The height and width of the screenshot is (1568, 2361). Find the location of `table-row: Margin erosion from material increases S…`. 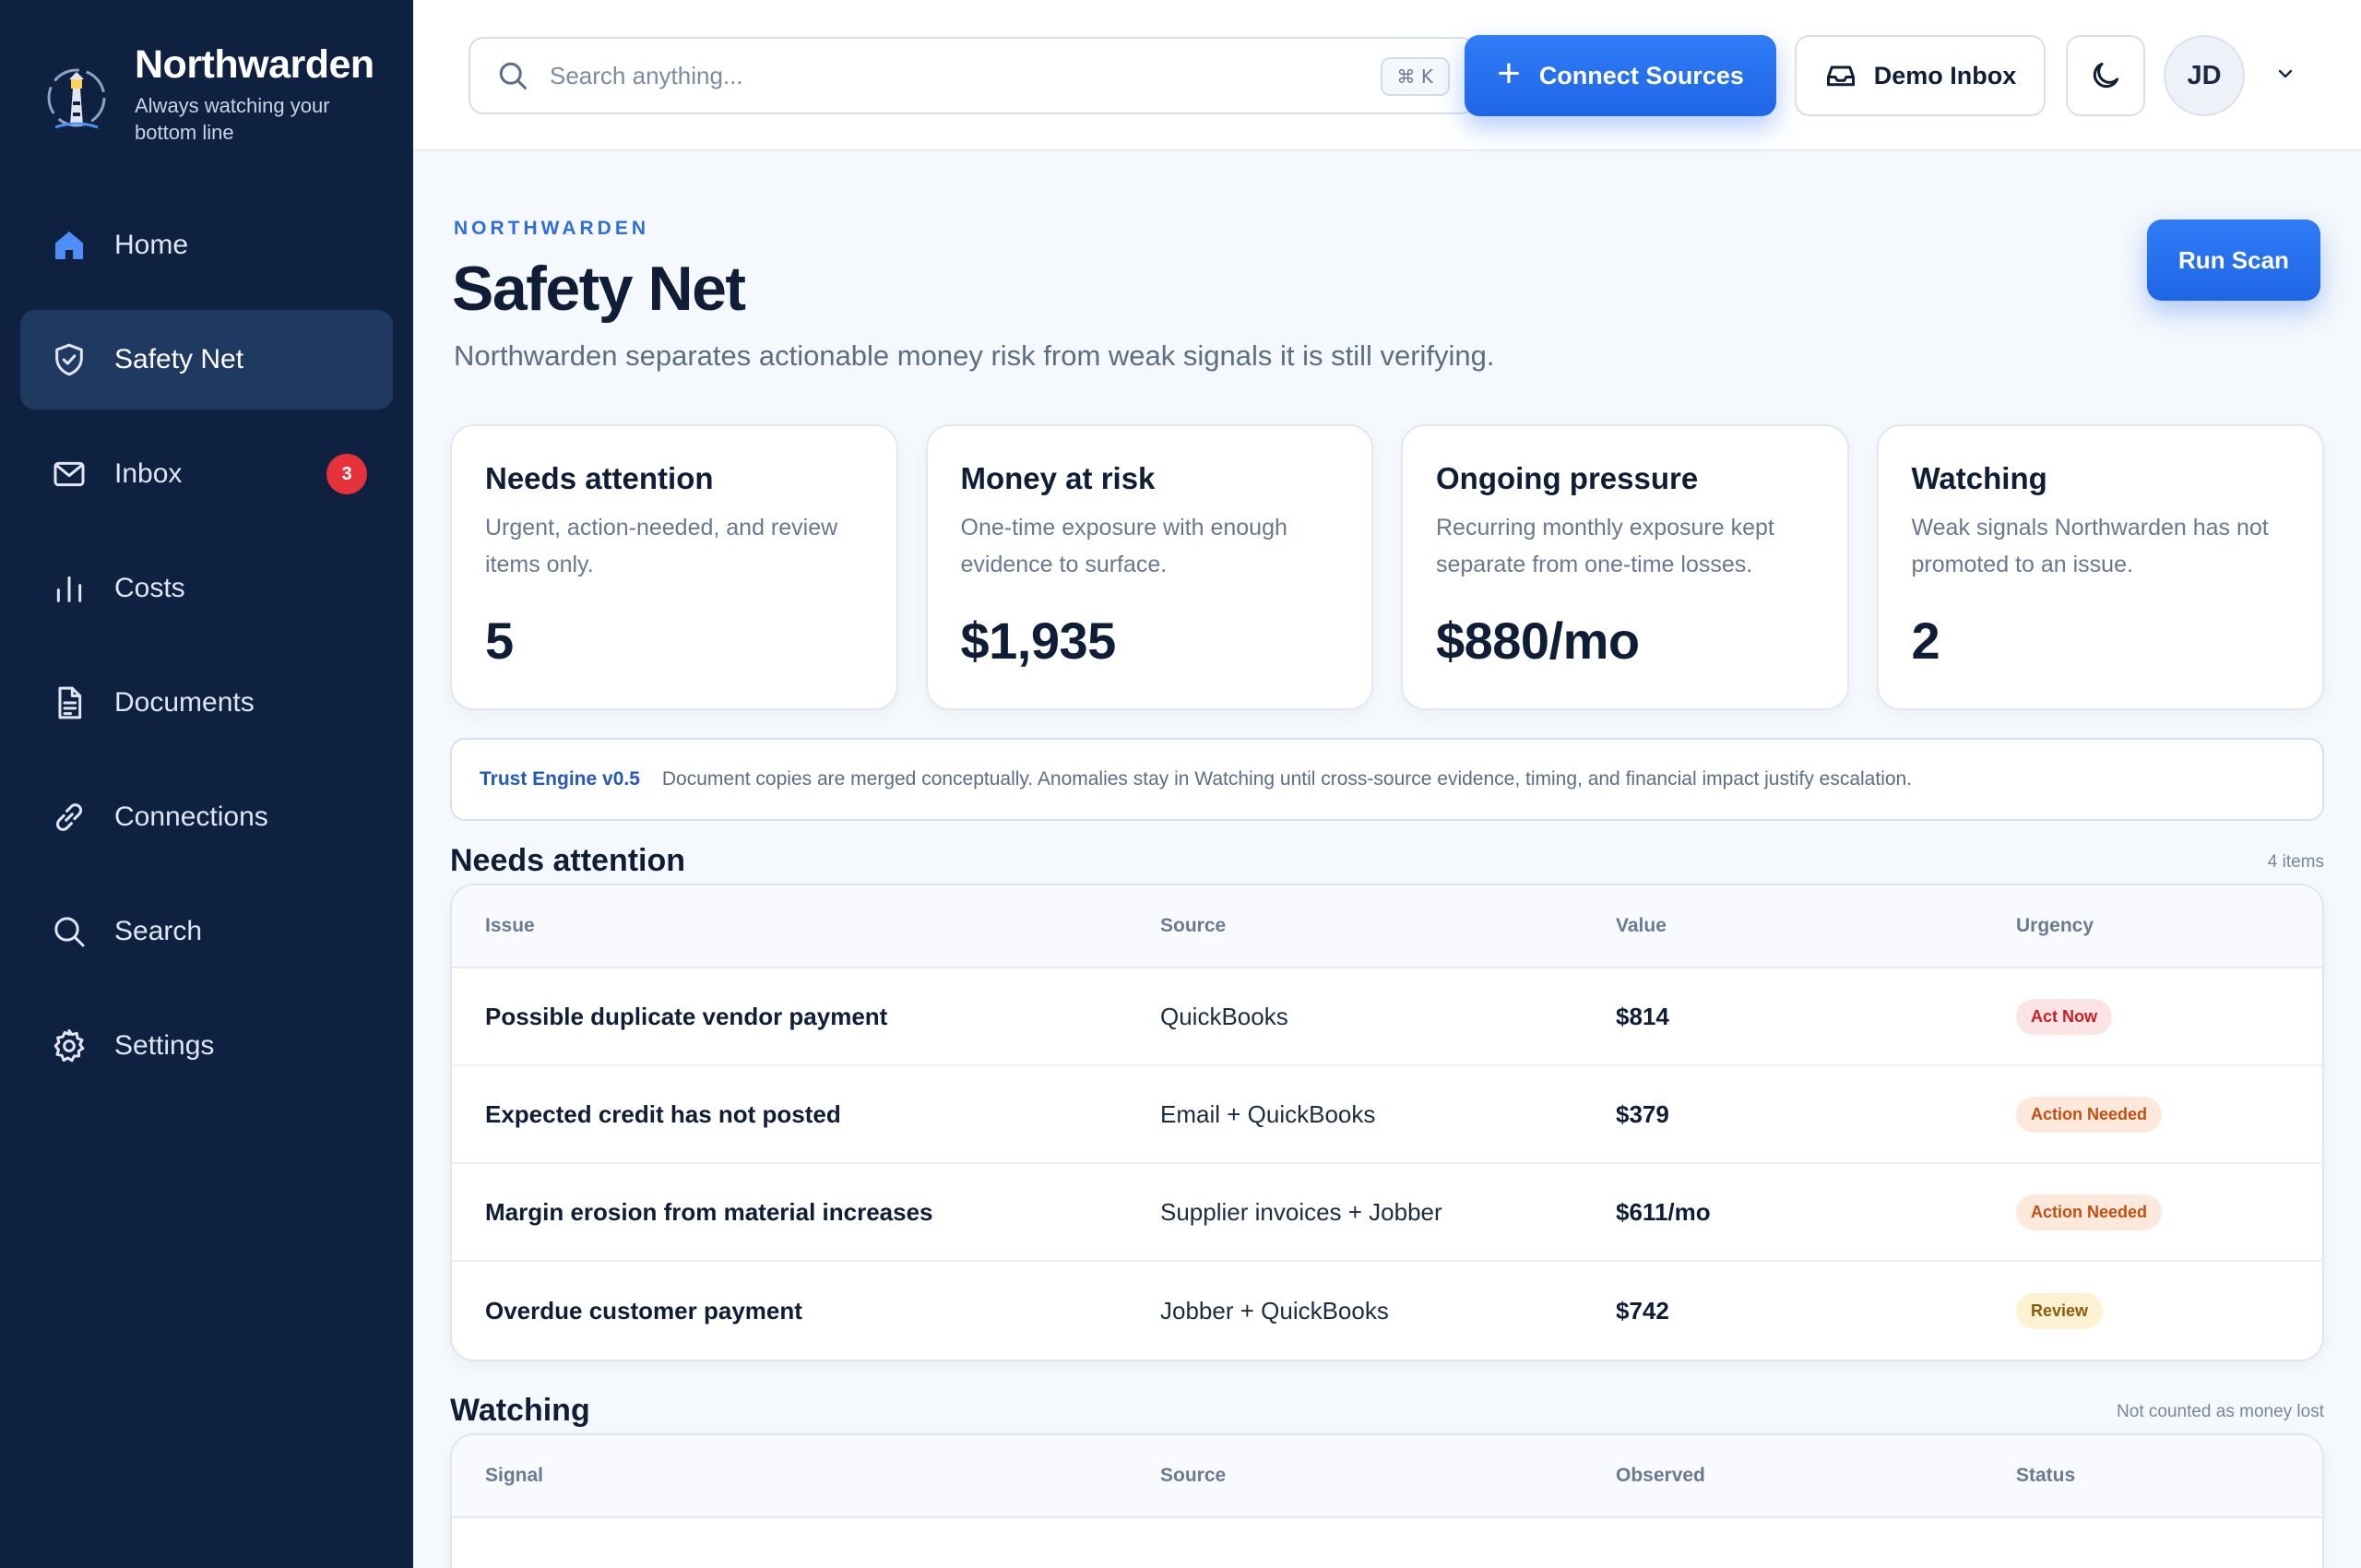

table-row: Margin erosion from material increases S… is located at coordinates (1387, 1213).